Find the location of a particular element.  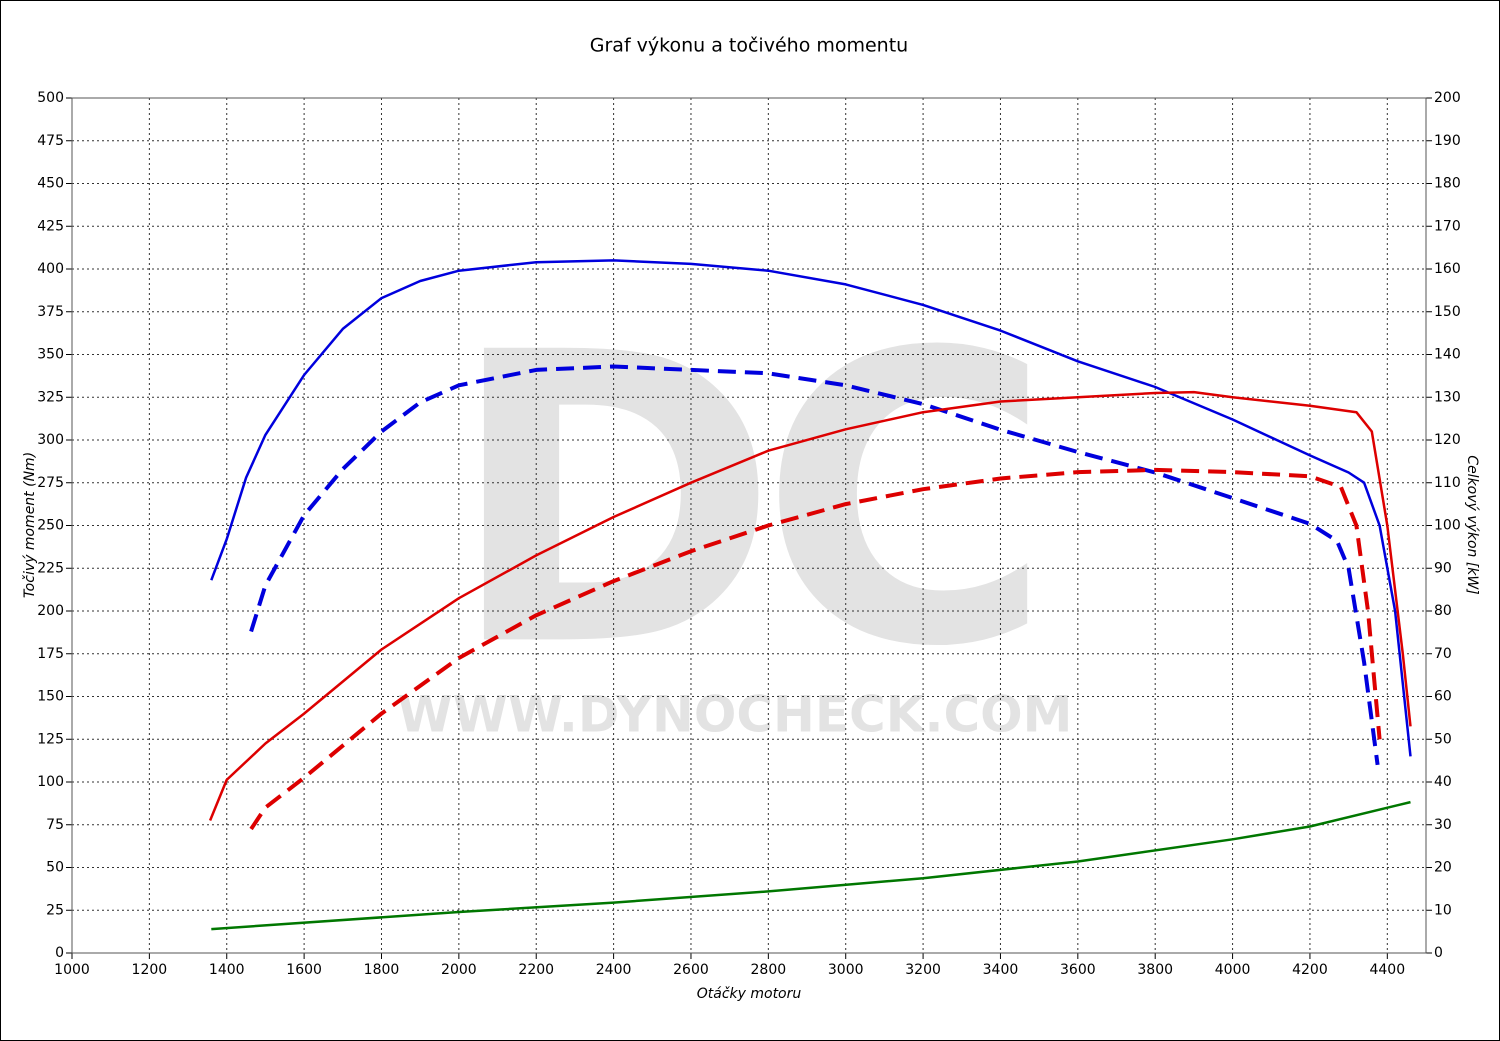

watermark-url: WWW.DYNOCHECK.COM is located at coordinates (735, 715).